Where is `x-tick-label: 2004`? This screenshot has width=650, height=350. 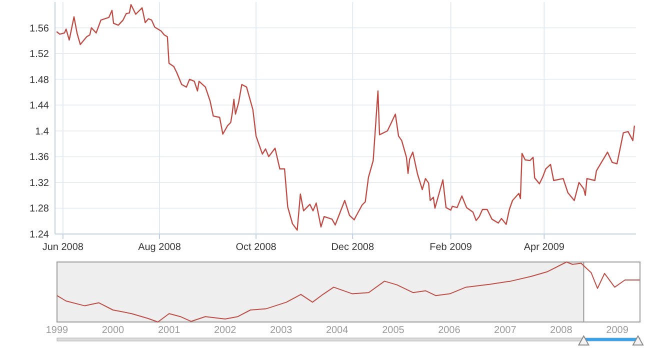 x-tick-label: 2004 is located at coordinates (337, 330).